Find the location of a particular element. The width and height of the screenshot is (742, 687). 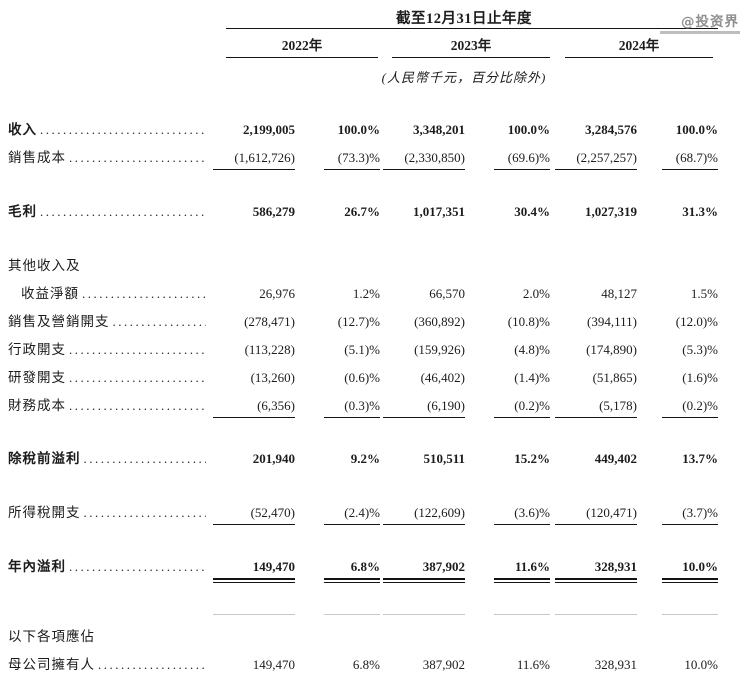

value-2024-percent: (3.7)% is located at coordinates (677, 513).